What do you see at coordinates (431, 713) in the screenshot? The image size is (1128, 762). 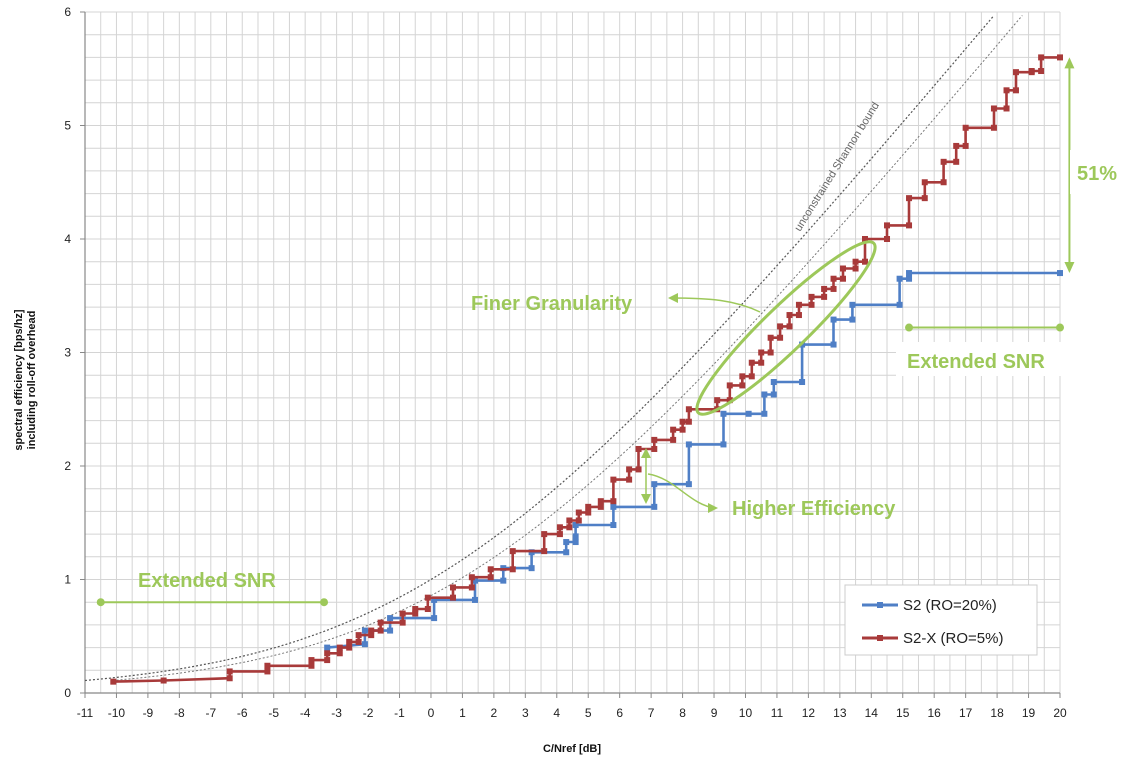 I see `x-tick-label: 0` at bounding box center [431, 713].